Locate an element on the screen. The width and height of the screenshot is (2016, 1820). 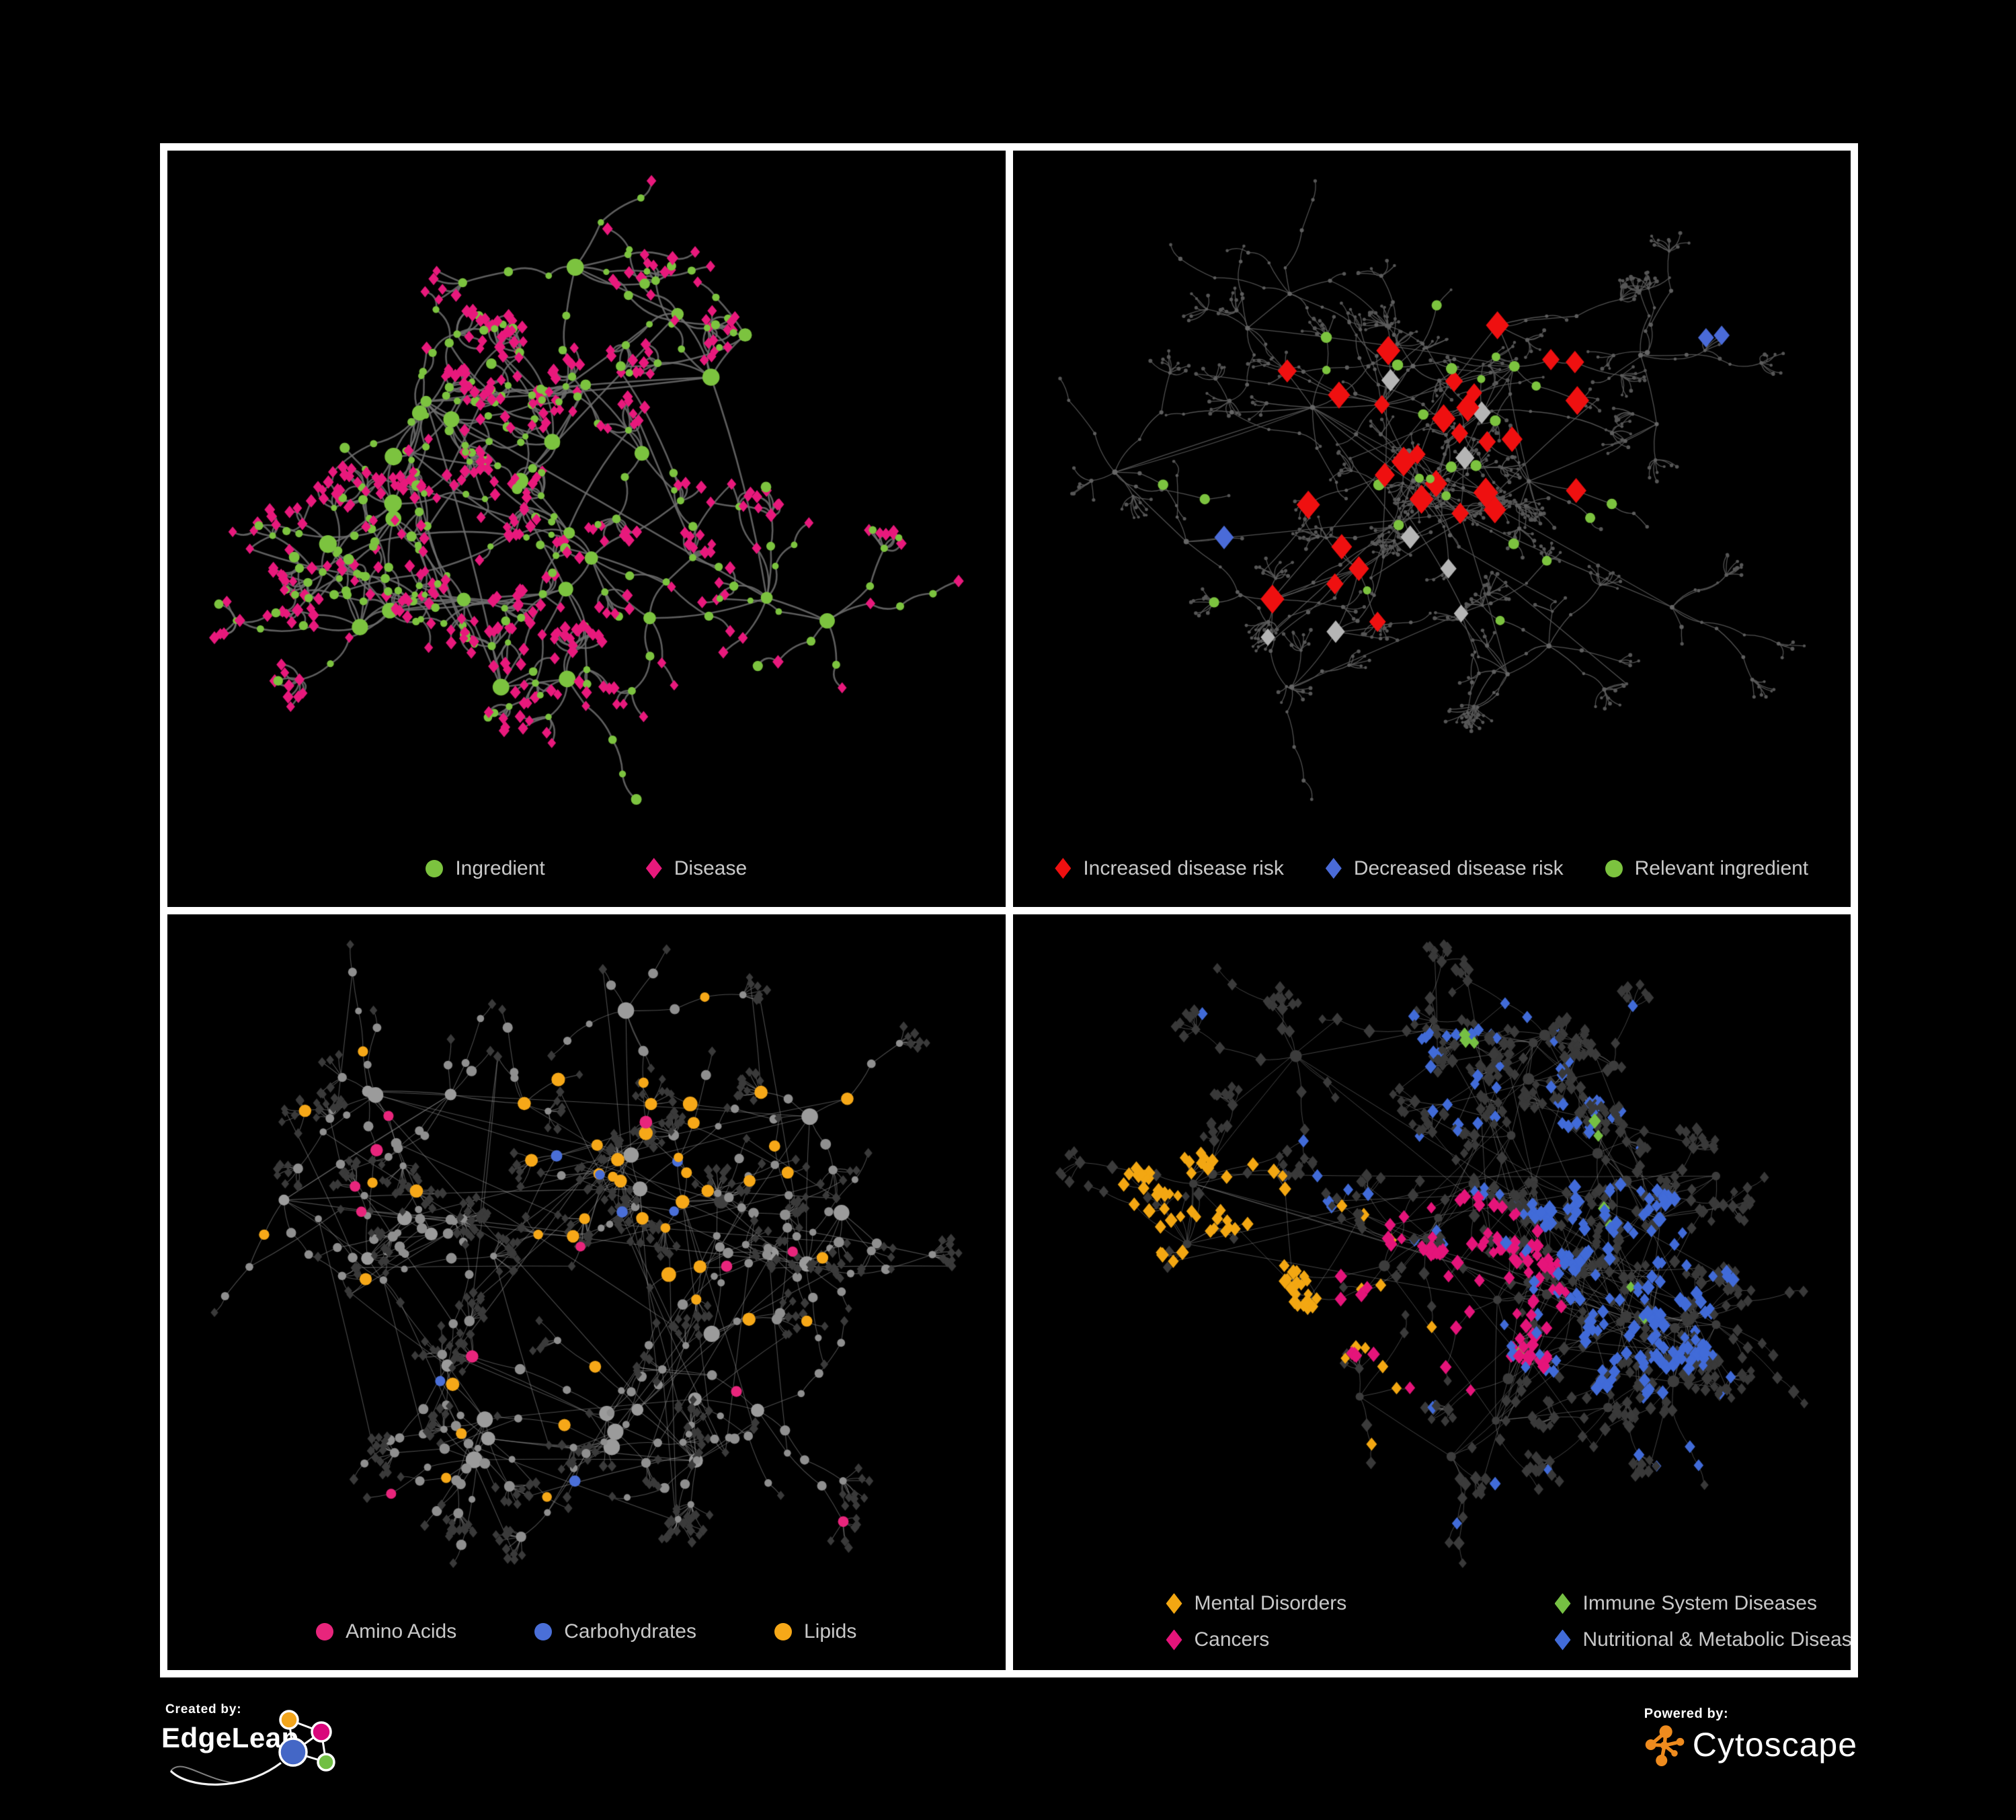
legend-label: Ingredient is located at coordinates (500, 868).